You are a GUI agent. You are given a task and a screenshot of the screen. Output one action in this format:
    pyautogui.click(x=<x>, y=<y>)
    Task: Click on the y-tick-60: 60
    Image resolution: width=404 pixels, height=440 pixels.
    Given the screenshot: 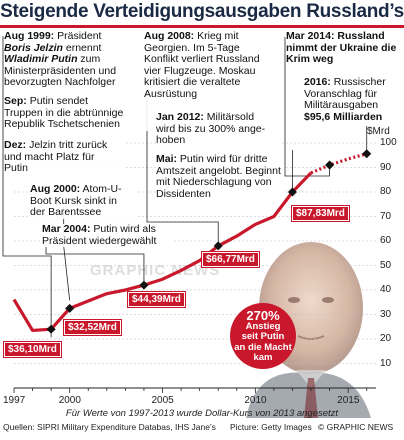 What is the action you would take?
    pyautogui.click(x=386, y=240)
    